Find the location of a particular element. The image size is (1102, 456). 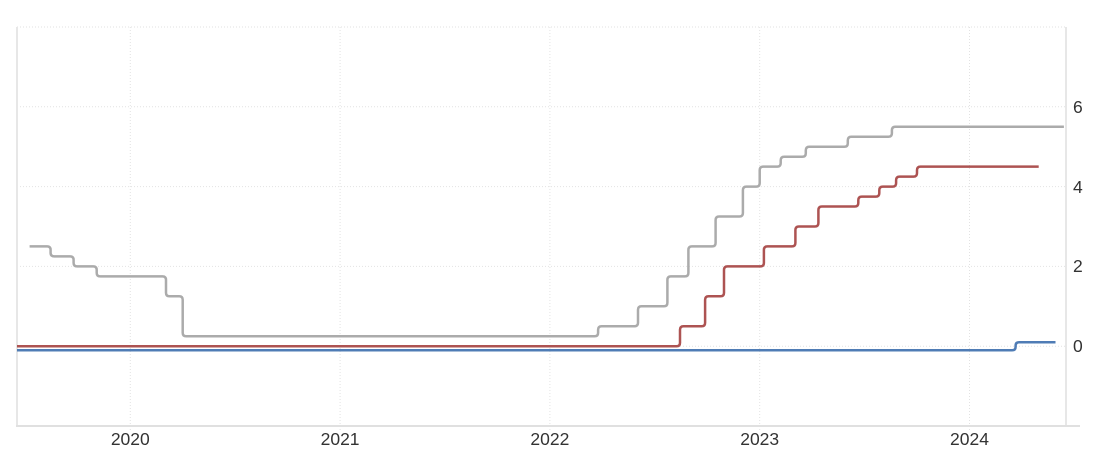

y-tick-label: 4 is located at coordinates (1078, 186).